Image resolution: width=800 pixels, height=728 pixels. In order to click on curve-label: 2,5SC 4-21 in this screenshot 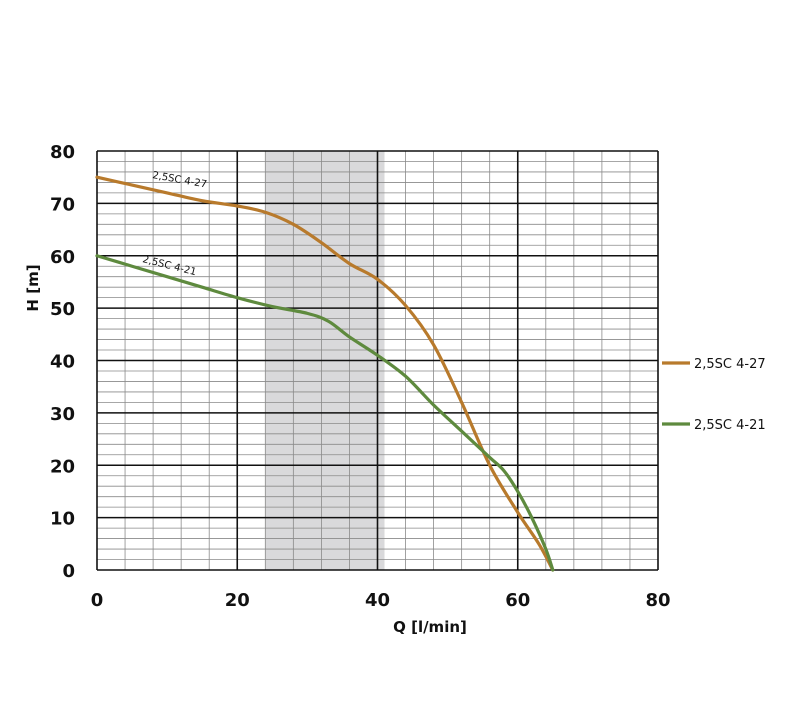, I will do `click(169, 266)`.